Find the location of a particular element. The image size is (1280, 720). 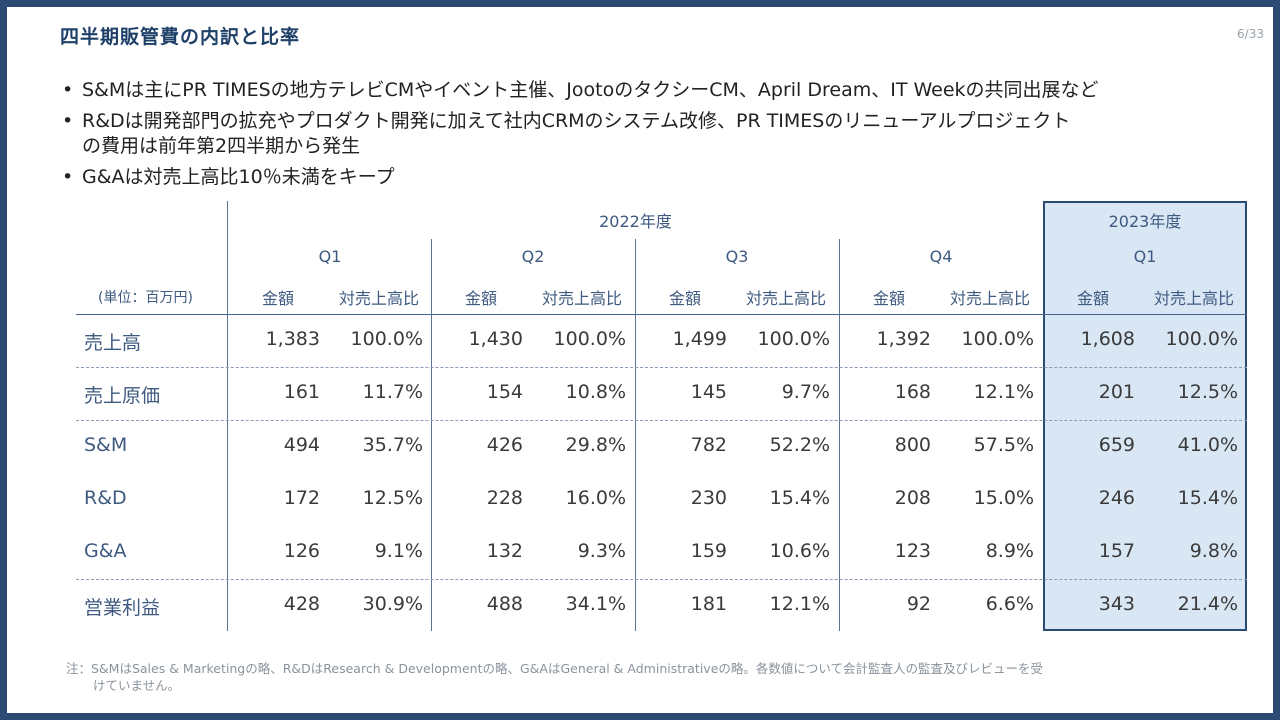

bullet-text: の費用は前年第2四半期から発生 is located at coordinates (221, 146).